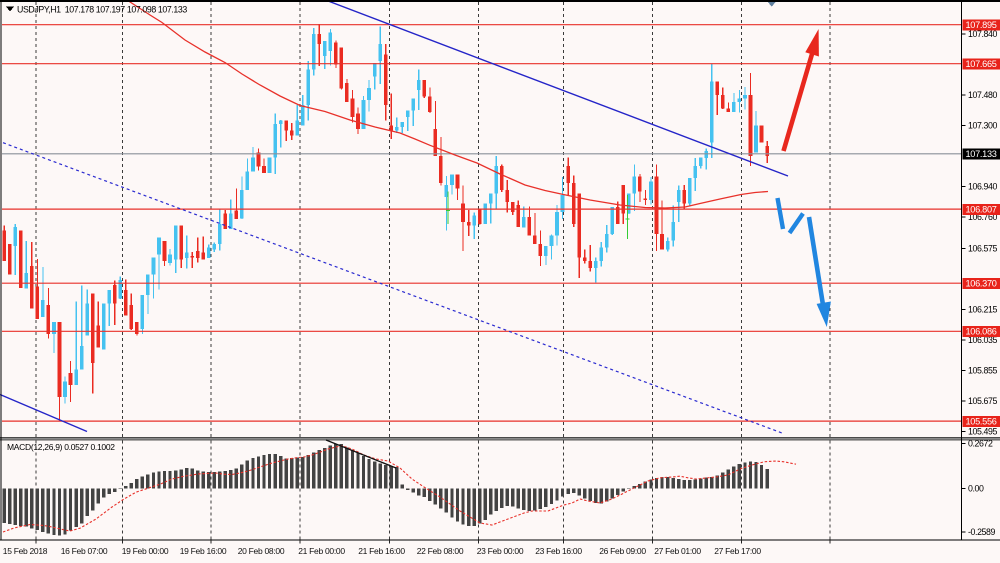 This screenshot has width=1000, height=563. What do you see at coordinates (983, 126) in the screenshot?
I see `svg-text: 107.300` at bounding box center [983, 126].